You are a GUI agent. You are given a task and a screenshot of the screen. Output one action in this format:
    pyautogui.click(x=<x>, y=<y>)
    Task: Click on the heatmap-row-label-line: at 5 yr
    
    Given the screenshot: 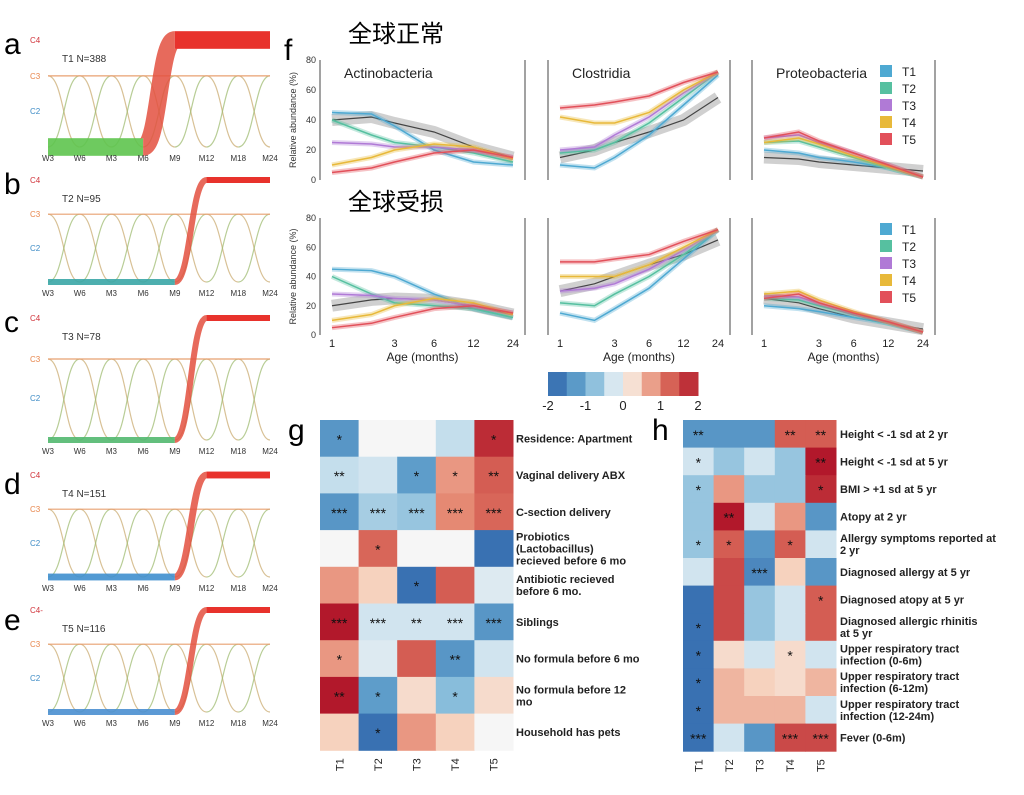 What is the action you would take?
    pyautogui.click(x=856, y=634)
    